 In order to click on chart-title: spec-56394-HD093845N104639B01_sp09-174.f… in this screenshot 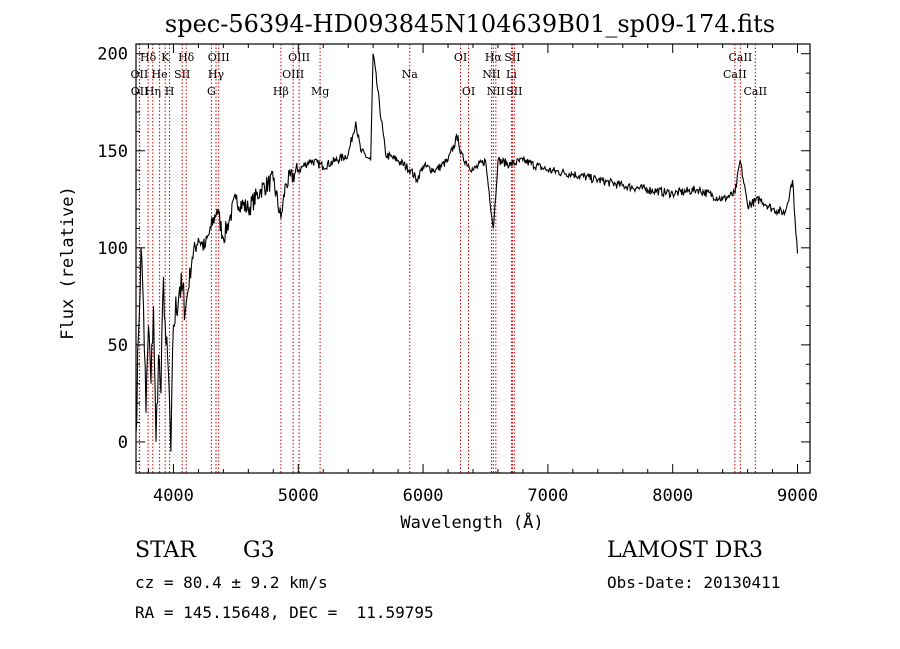, I will do `click(470, 24)`.